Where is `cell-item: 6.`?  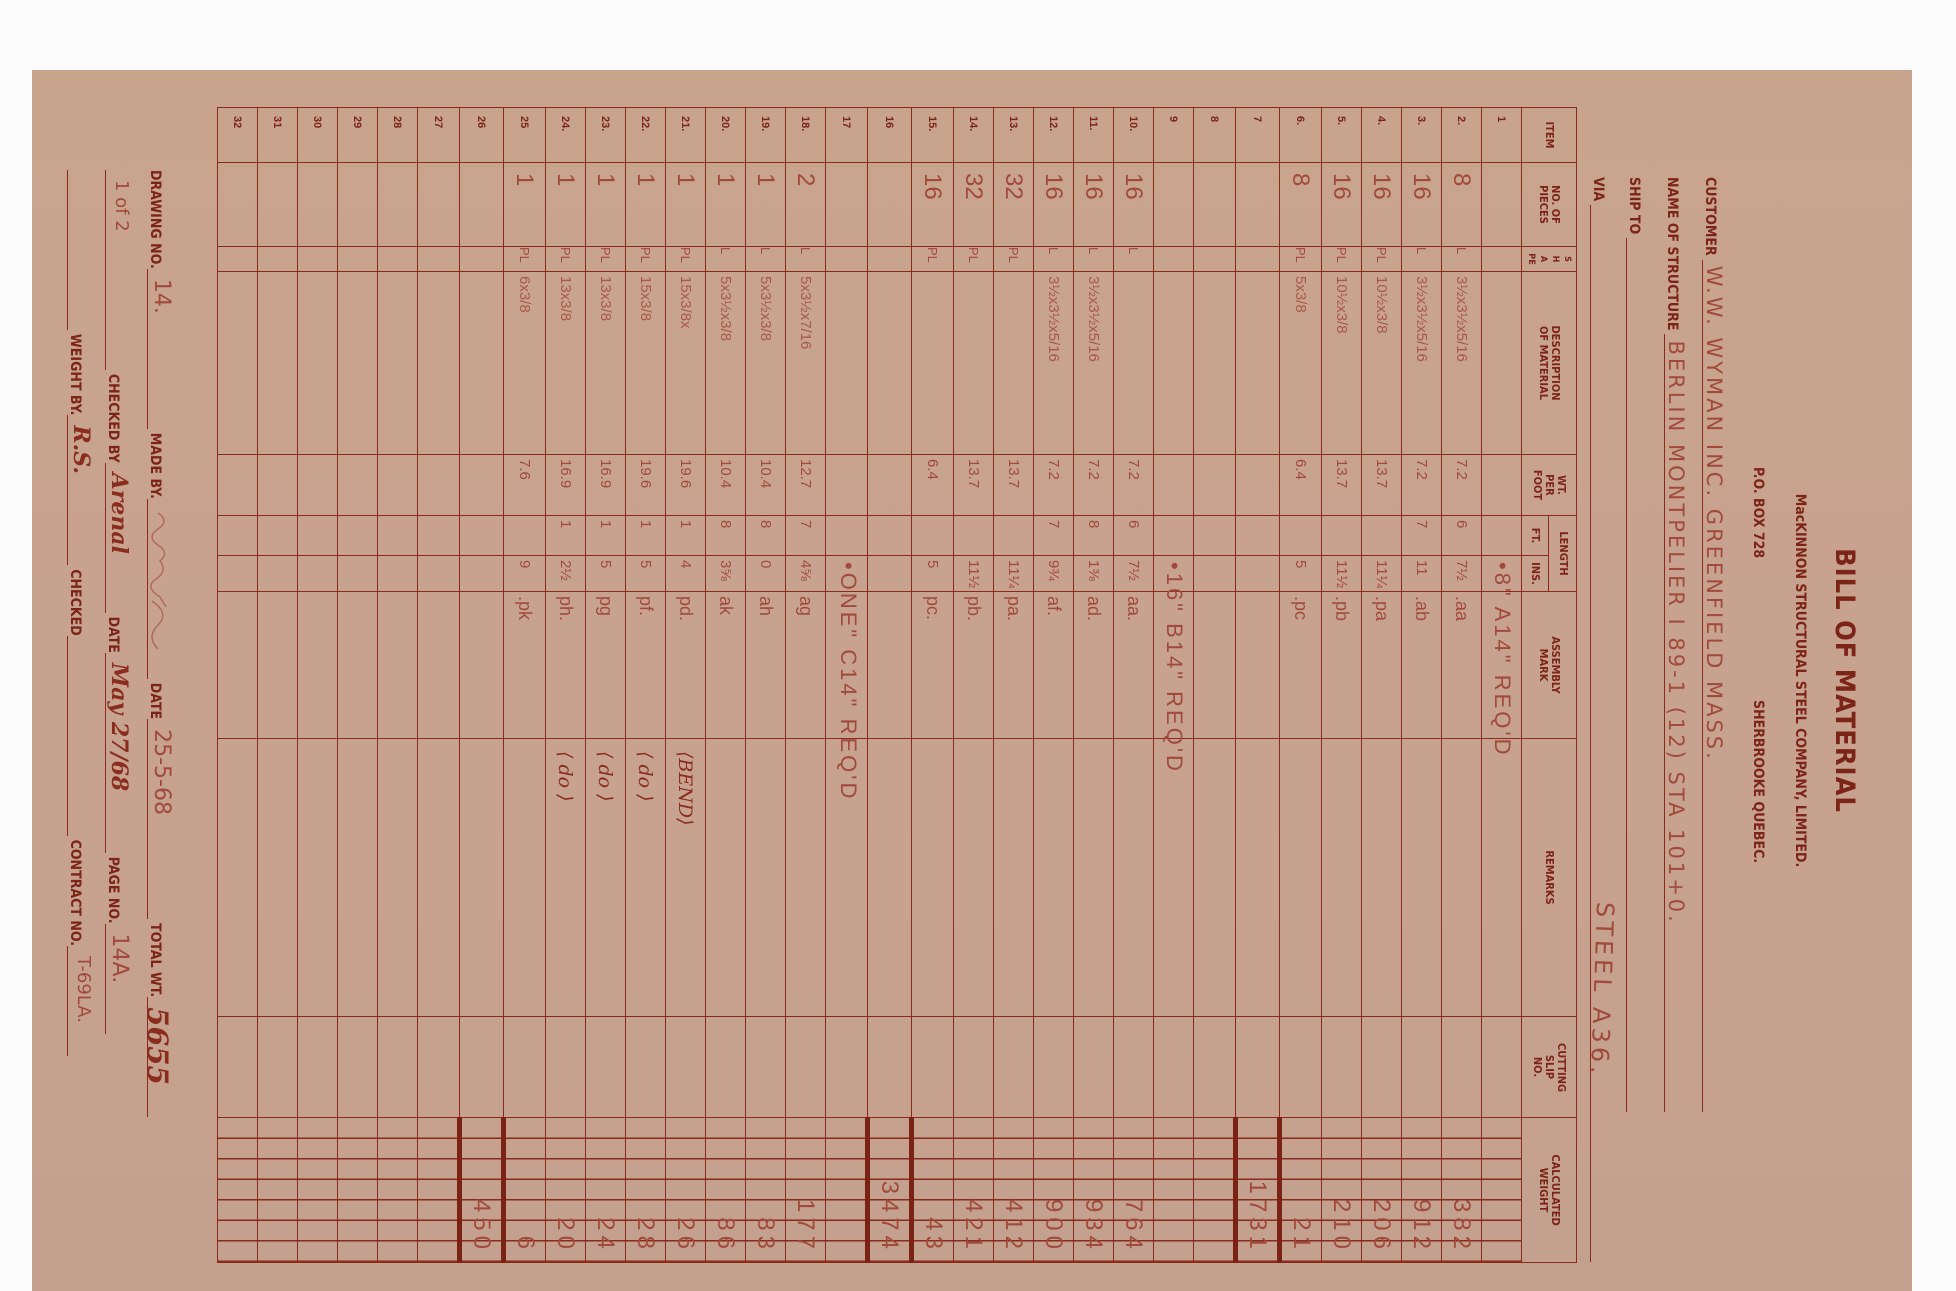 cell-item: 6. is located at coordinates (1300, 135).